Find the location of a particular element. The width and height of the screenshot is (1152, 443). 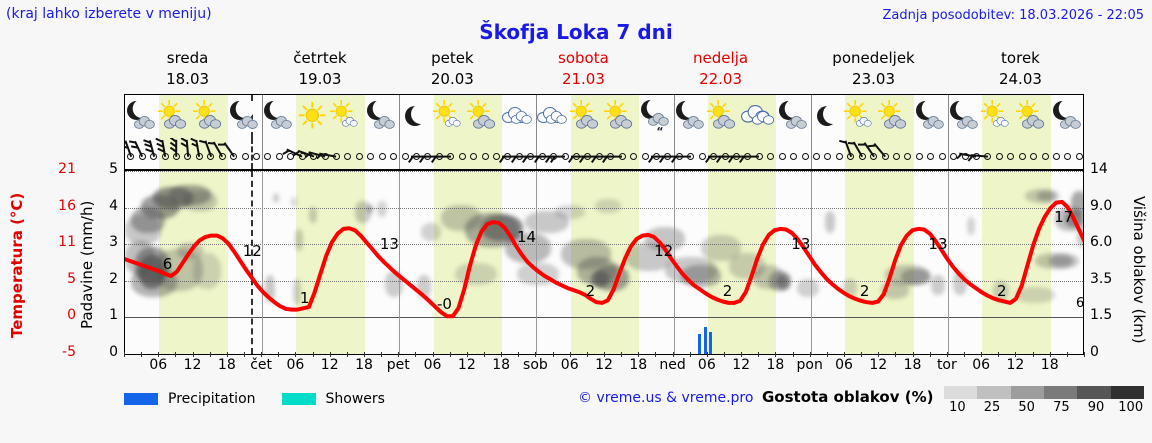

temperature-max-label: 17 is located at coordinates (1064, 216).